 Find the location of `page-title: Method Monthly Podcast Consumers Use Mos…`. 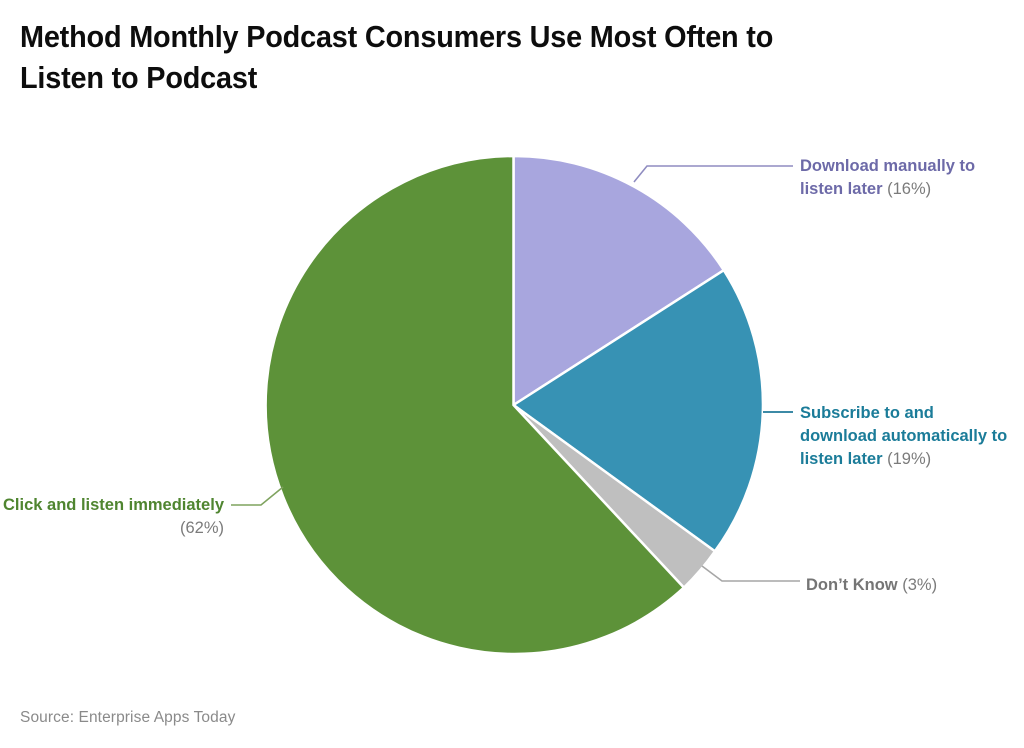

page-title: Method Monthly Podcast Consumers Use Mos… is located at coordinates (397, 57).